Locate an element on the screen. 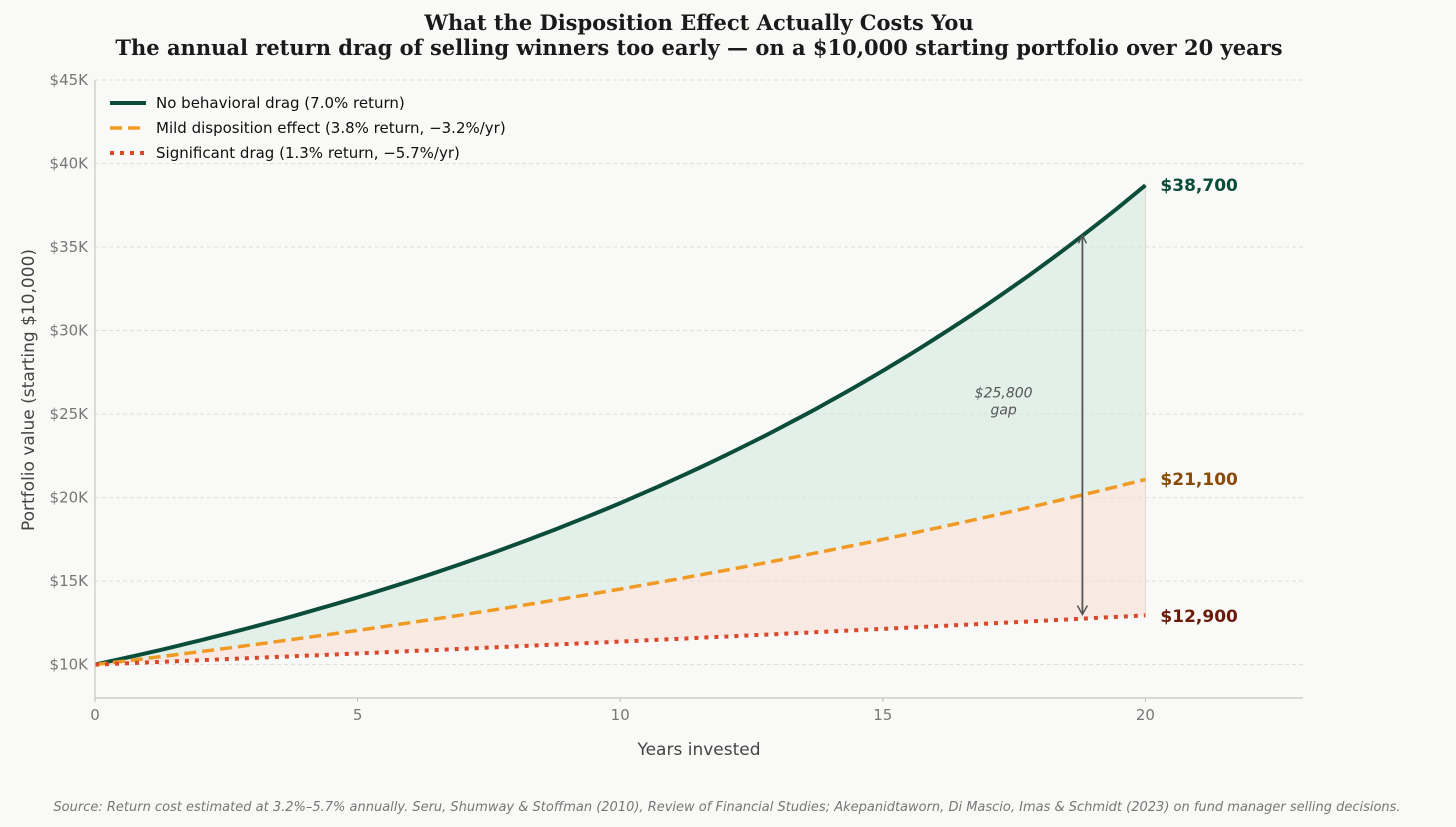 The width and height of the screenshot is (1456, 827). gap-value-text: $25,800 is located at coordinates (1004, 394).